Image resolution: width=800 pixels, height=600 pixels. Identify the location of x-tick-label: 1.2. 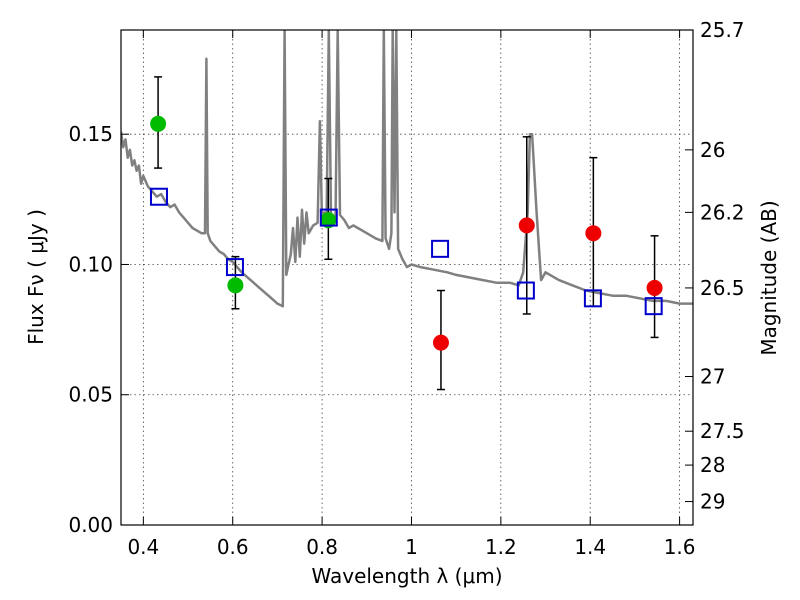
(501, 547).